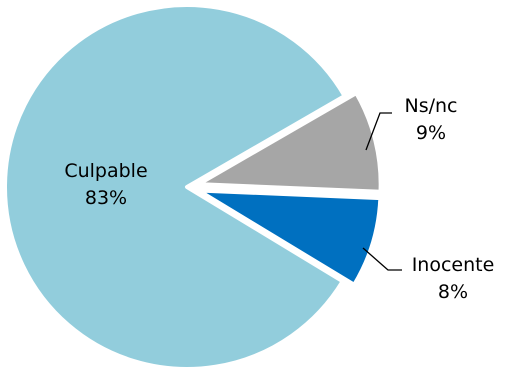 The width and height of the screenshot is (512, 373). What do you see at coordinates (430, 106) in the screenshot?
I see `slice-category-label: Ns/nc` at bounding box center [430, 106].